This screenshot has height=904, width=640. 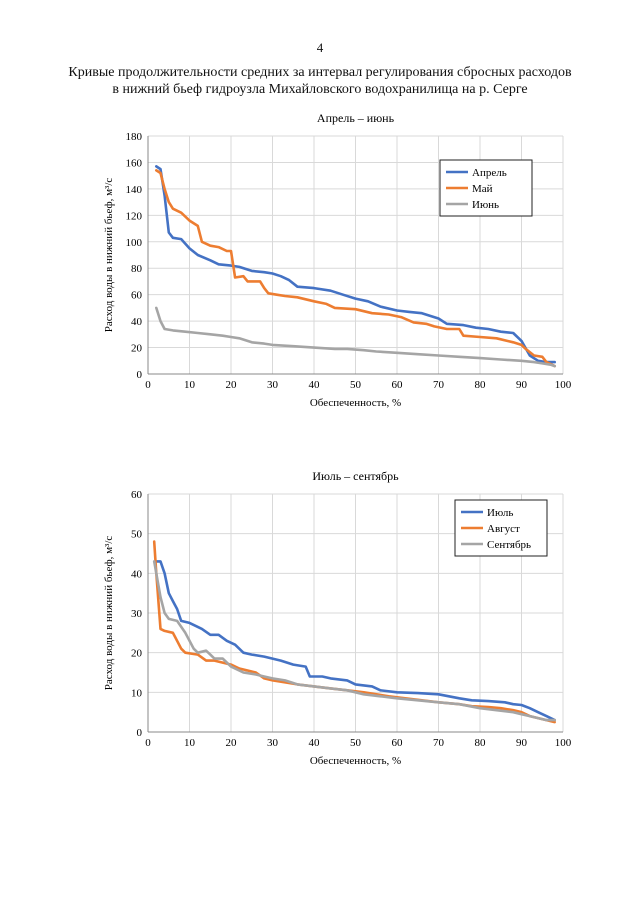 I want to click on page-number: 4, so click(x=320, y=47).